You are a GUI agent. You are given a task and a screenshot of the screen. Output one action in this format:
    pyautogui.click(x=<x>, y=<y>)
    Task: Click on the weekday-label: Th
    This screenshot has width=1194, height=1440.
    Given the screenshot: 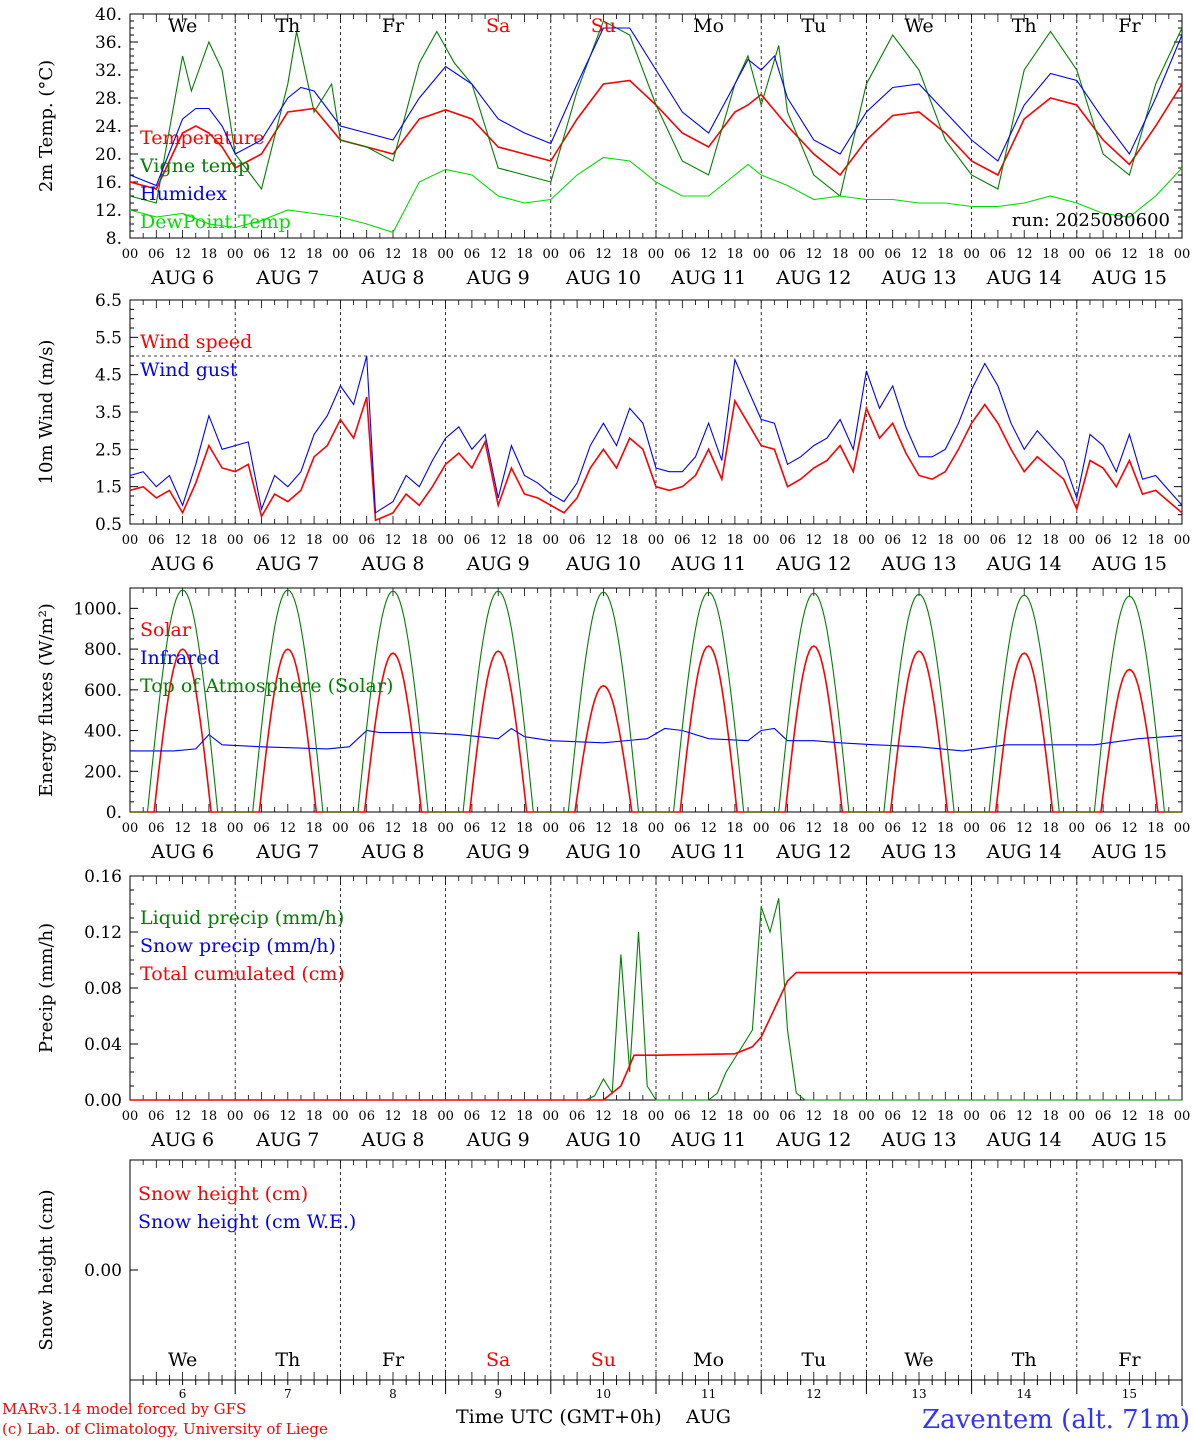 What is the action you would take?
    pyautogui.click(x=287, y=26)
    